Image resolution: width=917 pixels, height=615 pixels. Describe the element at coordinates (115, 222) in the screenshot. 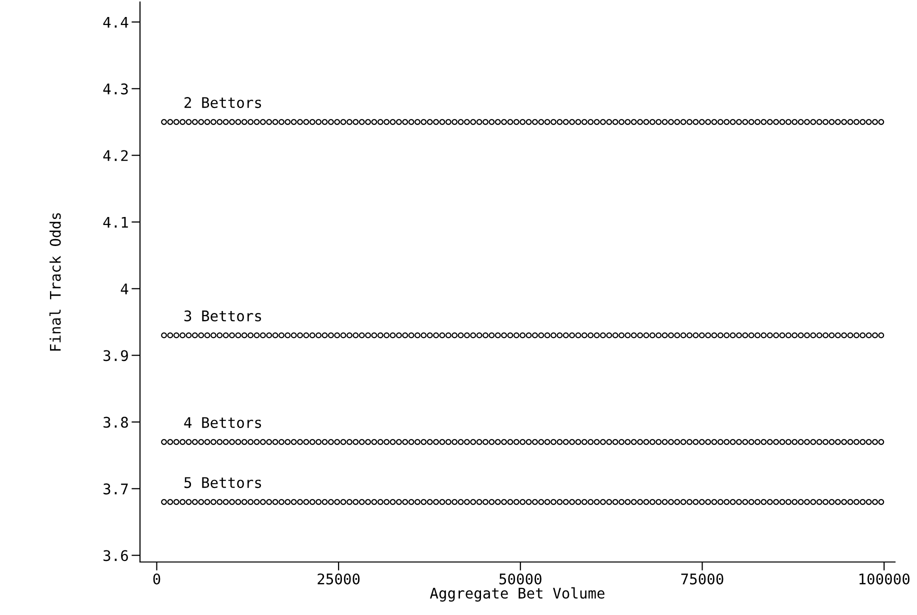

I see `y-tick-label: 4.1` at that location.